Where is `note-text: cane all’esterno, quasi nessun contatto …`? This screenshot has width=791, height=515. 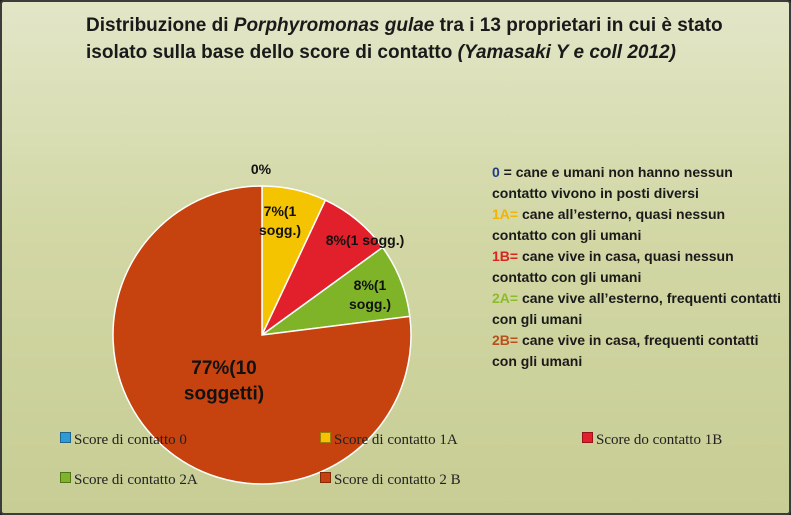
note-text: cane all’esterno, quasi nessun contatto … is located at coordinates (609, 224).